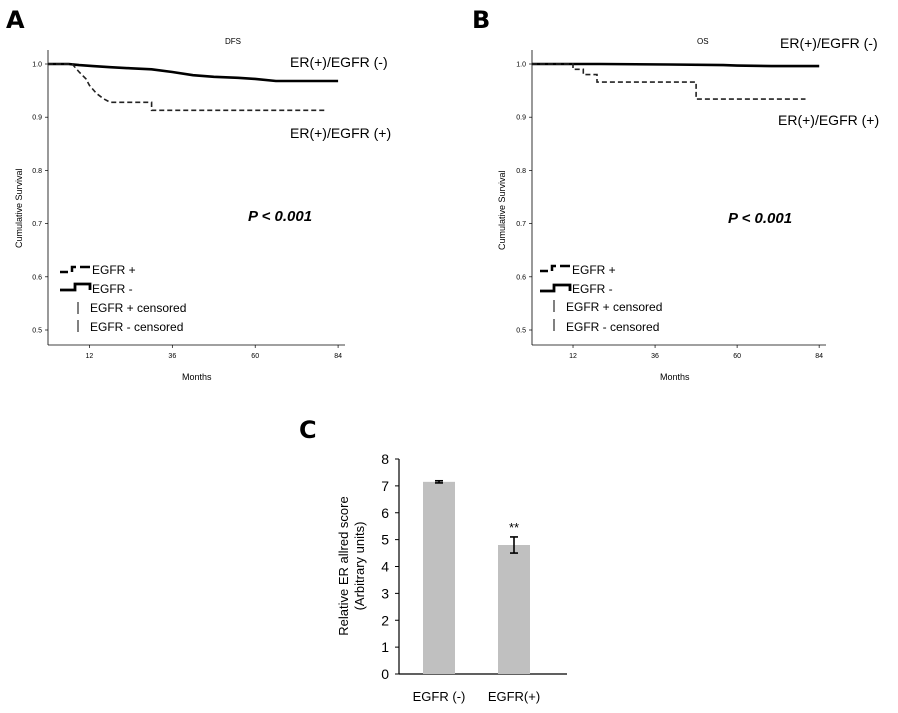  I want to click on y-tick-label: 2, so click(385, 620).